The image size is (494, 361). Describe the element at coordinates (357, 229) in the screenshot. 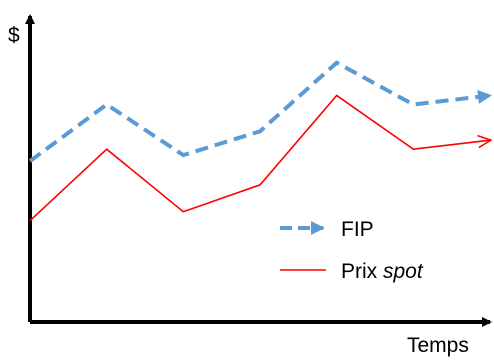

I see `legend-fip-label: FIP` at that location.